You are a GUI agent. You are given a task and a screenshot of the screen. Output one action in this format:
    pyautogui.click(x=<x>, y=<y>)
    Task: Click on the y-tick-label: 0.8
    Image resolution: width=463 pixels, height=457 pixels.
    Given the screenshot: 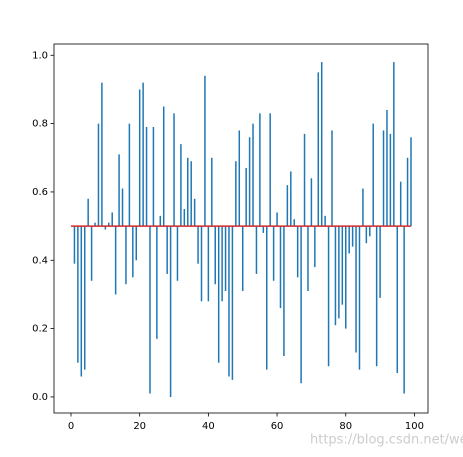 What is the action you would take?
    pyautogui.click(x=40, y=124)
    